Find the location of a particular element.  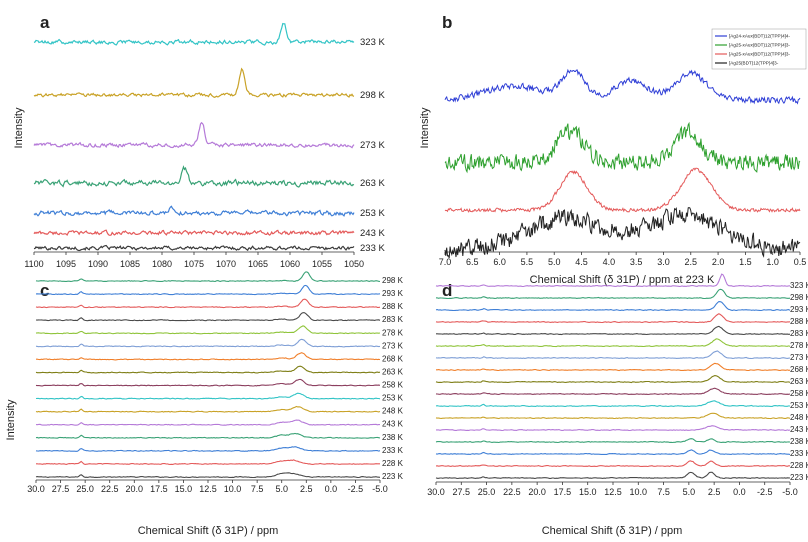

series-line-273k is located at coordinates (194, 135).